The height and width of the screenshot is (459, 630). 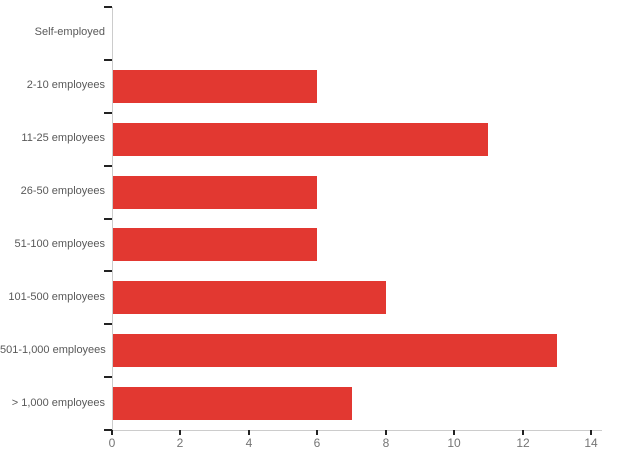 I want to click on category-label: 26-50 employees, so click(x=62, y=191).